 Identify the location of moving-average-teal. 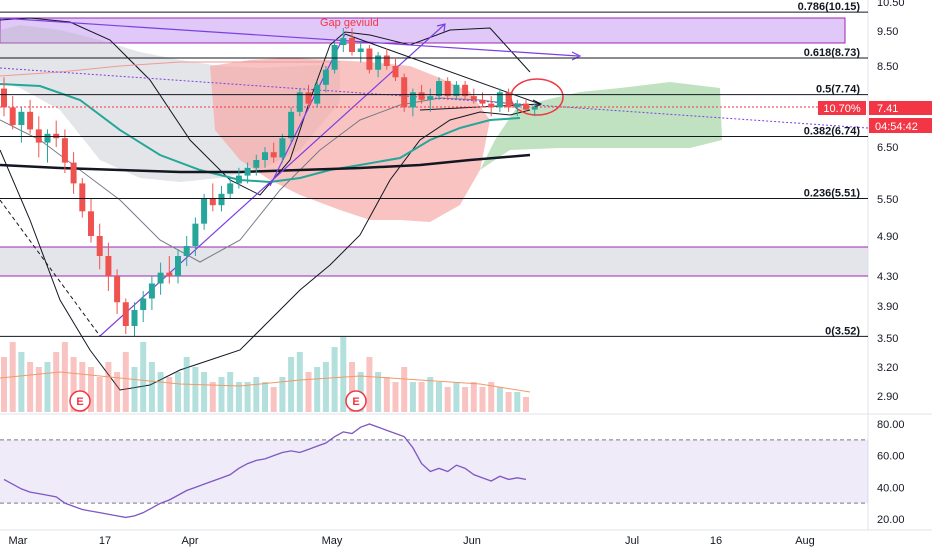
(260, 133).